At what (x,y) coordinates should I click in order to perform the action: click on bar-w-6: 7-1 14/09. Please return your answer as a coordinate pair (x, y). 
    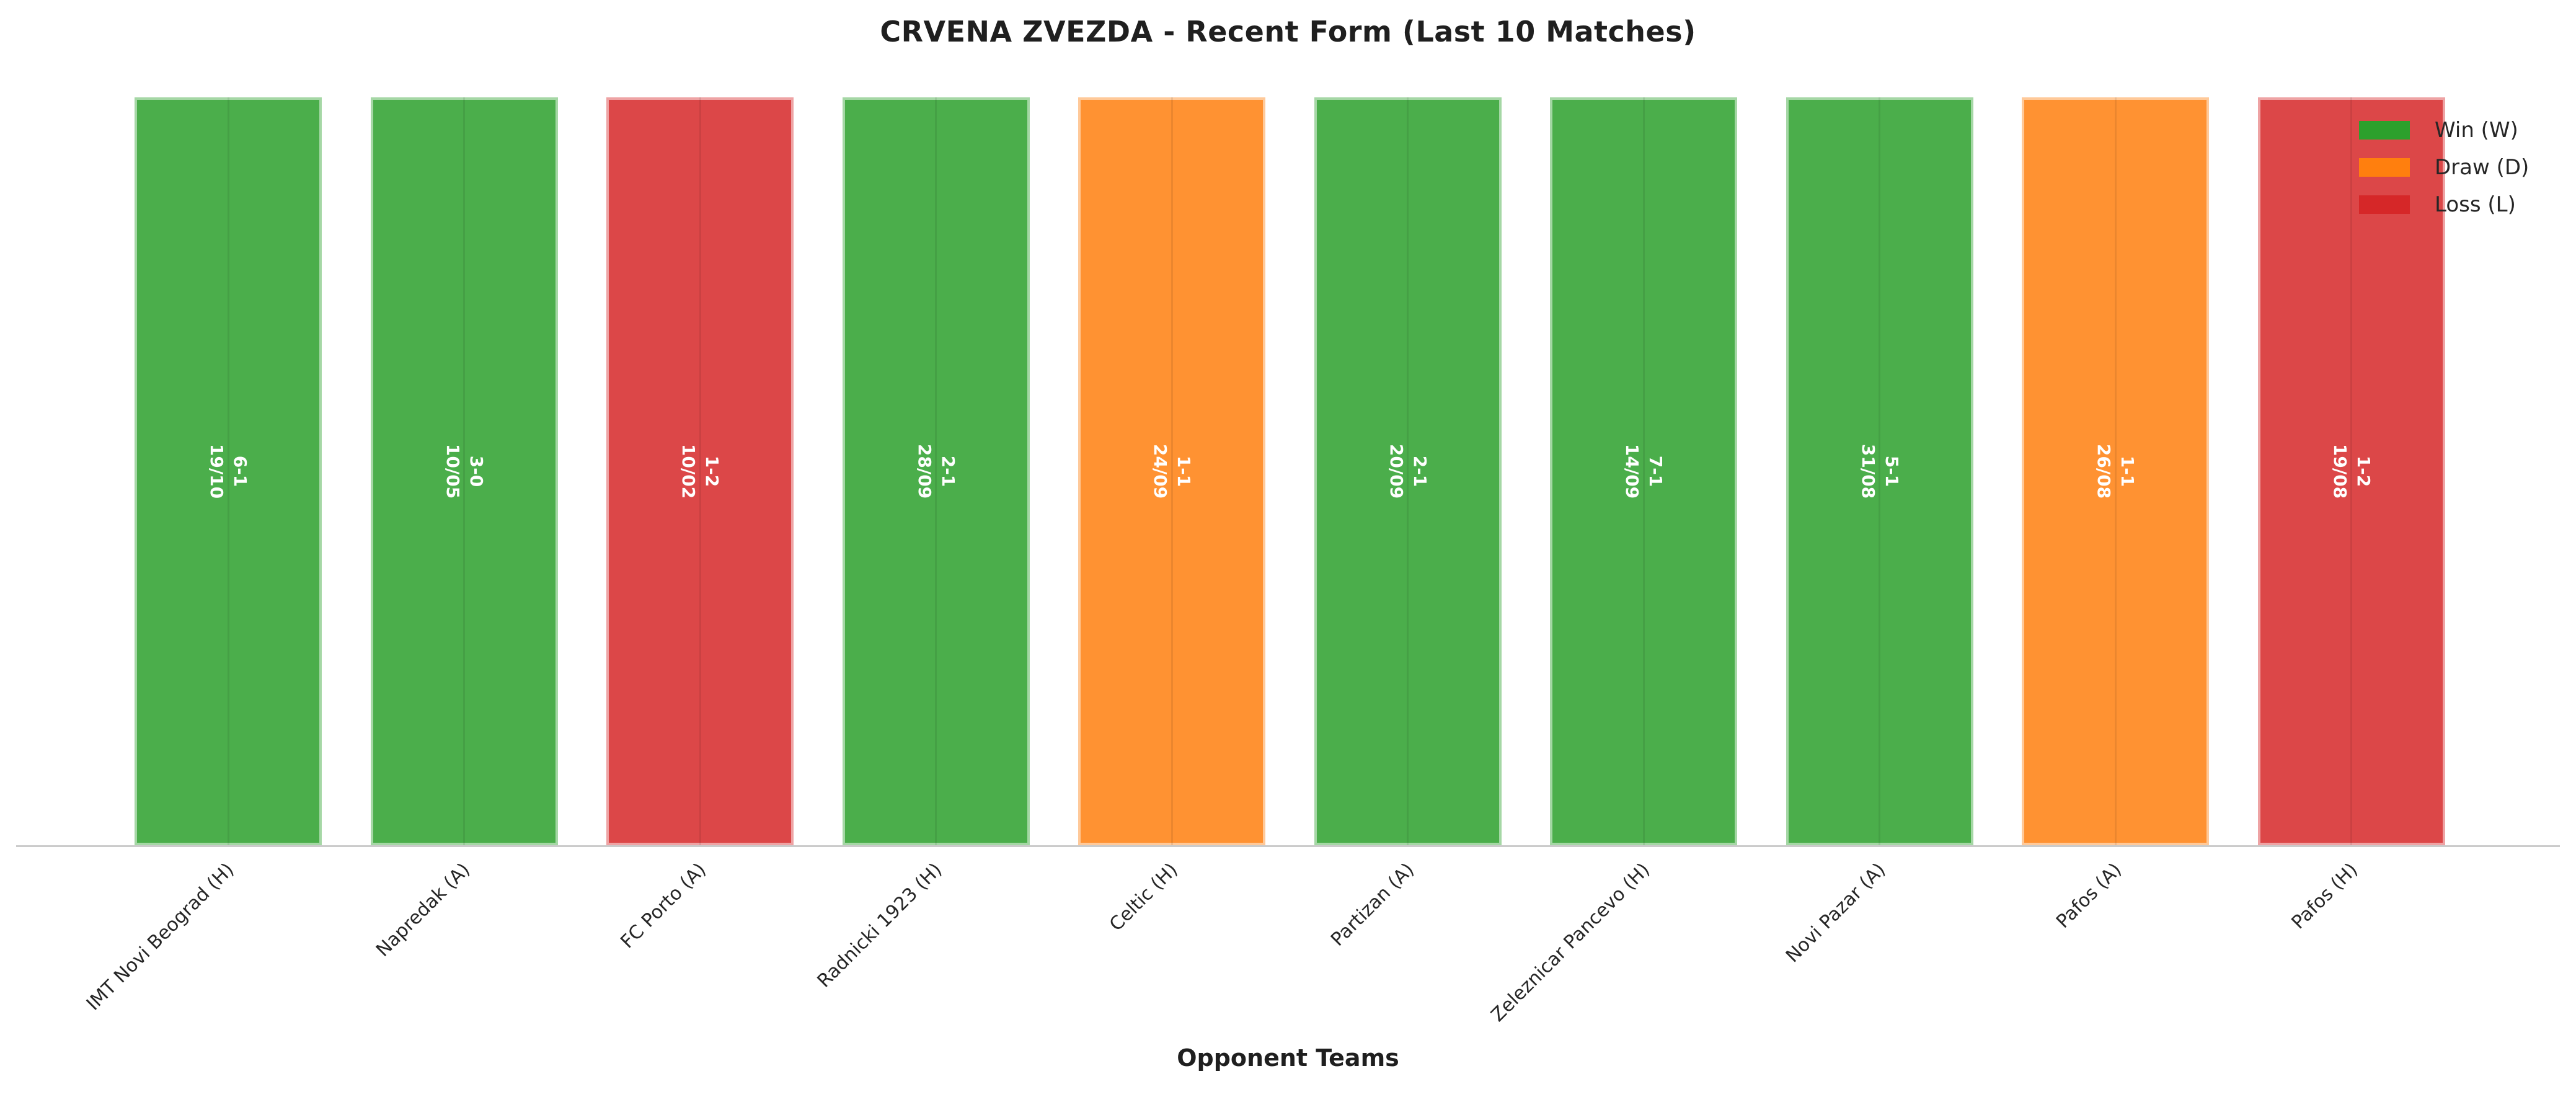
    Looking at the image, I should click on (1644, 471).